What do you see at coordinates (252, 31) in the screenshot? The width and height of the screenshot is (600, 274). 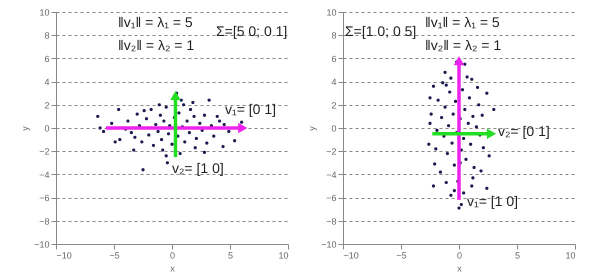 I see `annotation: Σ=[5 0; 0 1]` at bounding box center [252, 31].